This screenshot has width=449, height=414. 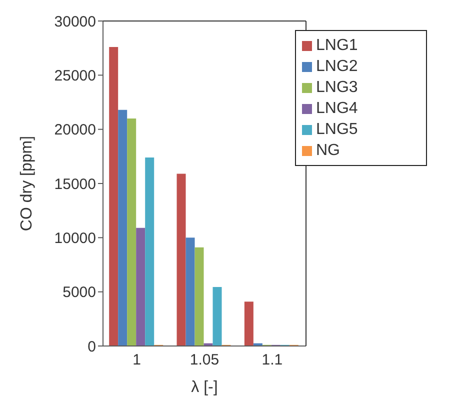 What do you see at coordinates (337, 66) in the screenshot?
I see `legend-label: LNG2` at bounding box center [337, 66].